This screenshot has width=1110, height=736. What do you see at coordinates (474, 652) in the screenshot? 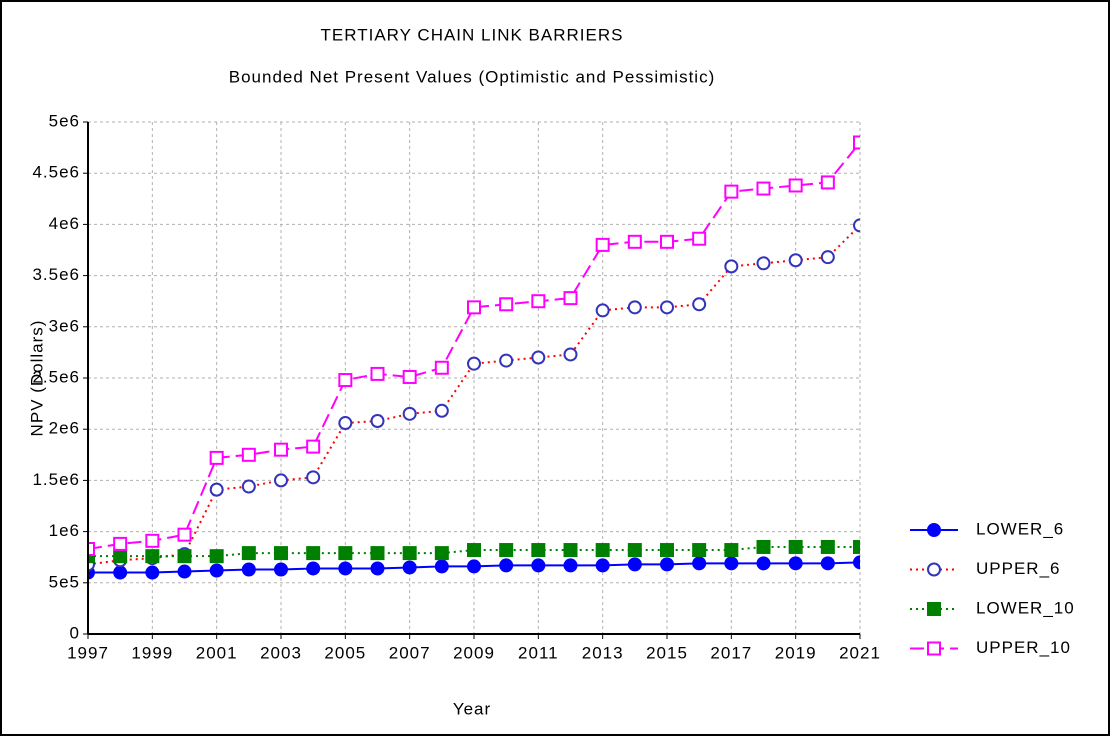
I see `x-tick-label: 2009` at bounding box center [474, 652].